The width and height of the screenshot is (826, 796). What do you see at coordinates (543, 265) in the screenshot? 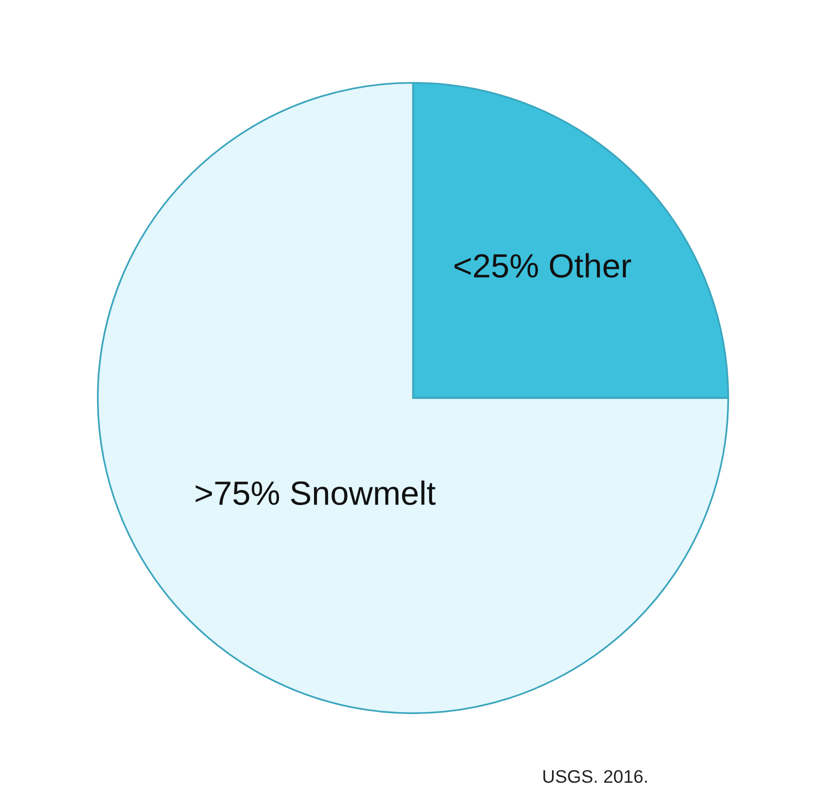
I see `slice-label: <25% Other` at bounding box center [543, 265].